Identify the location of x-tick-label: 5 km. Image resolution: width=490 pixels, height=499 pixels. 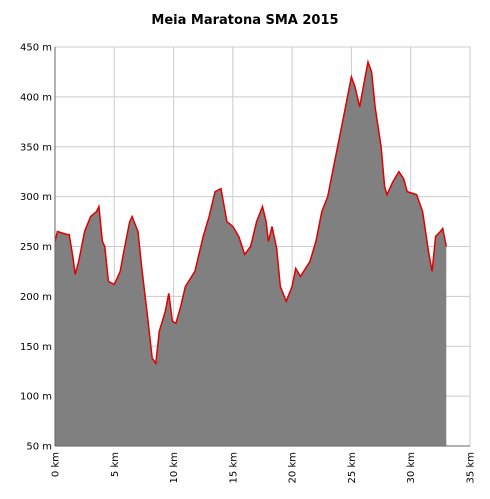
(115, 464).